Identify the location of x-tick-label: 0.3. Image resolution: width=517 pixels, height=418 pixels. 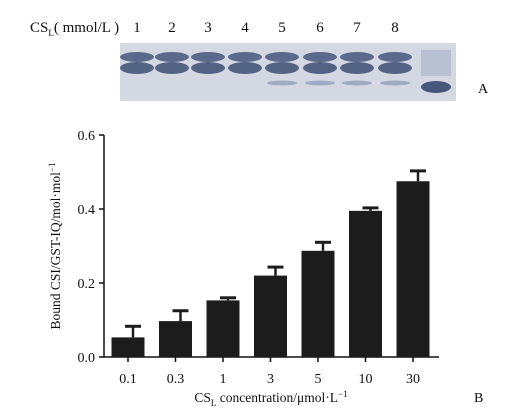
(176, 379).